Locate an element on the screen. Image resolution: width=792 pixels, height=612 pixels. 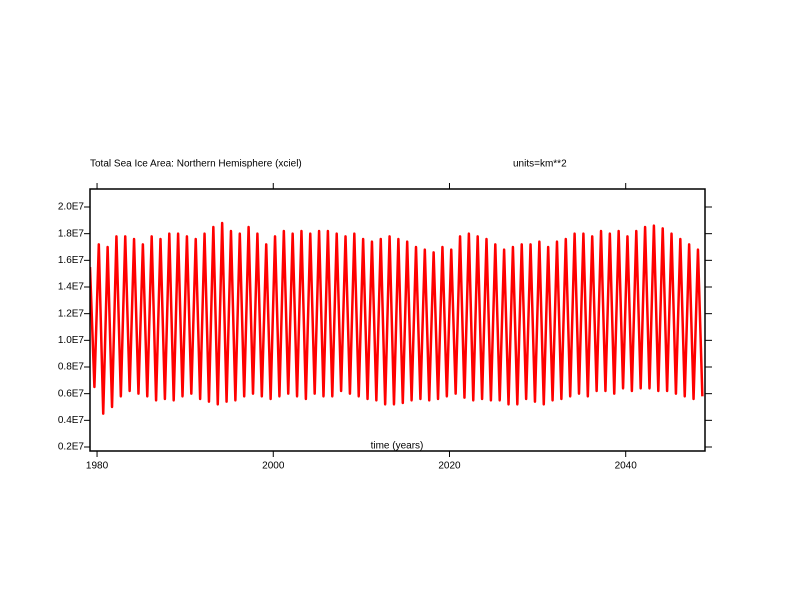
y-tick-label: 0.6E7 is located at coordinates (71, 393).